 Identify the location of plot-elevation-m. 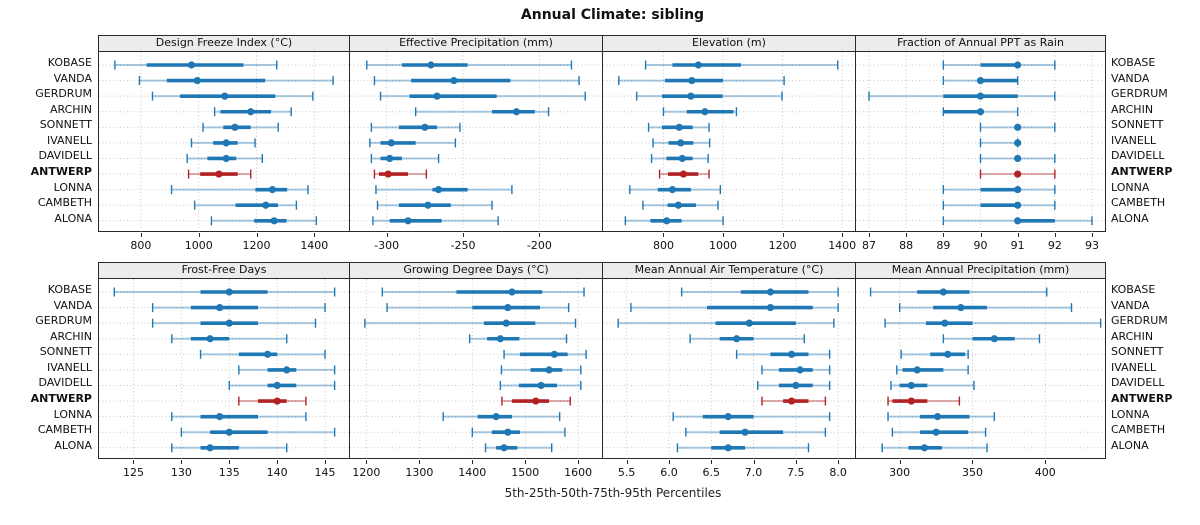
(729, 143).